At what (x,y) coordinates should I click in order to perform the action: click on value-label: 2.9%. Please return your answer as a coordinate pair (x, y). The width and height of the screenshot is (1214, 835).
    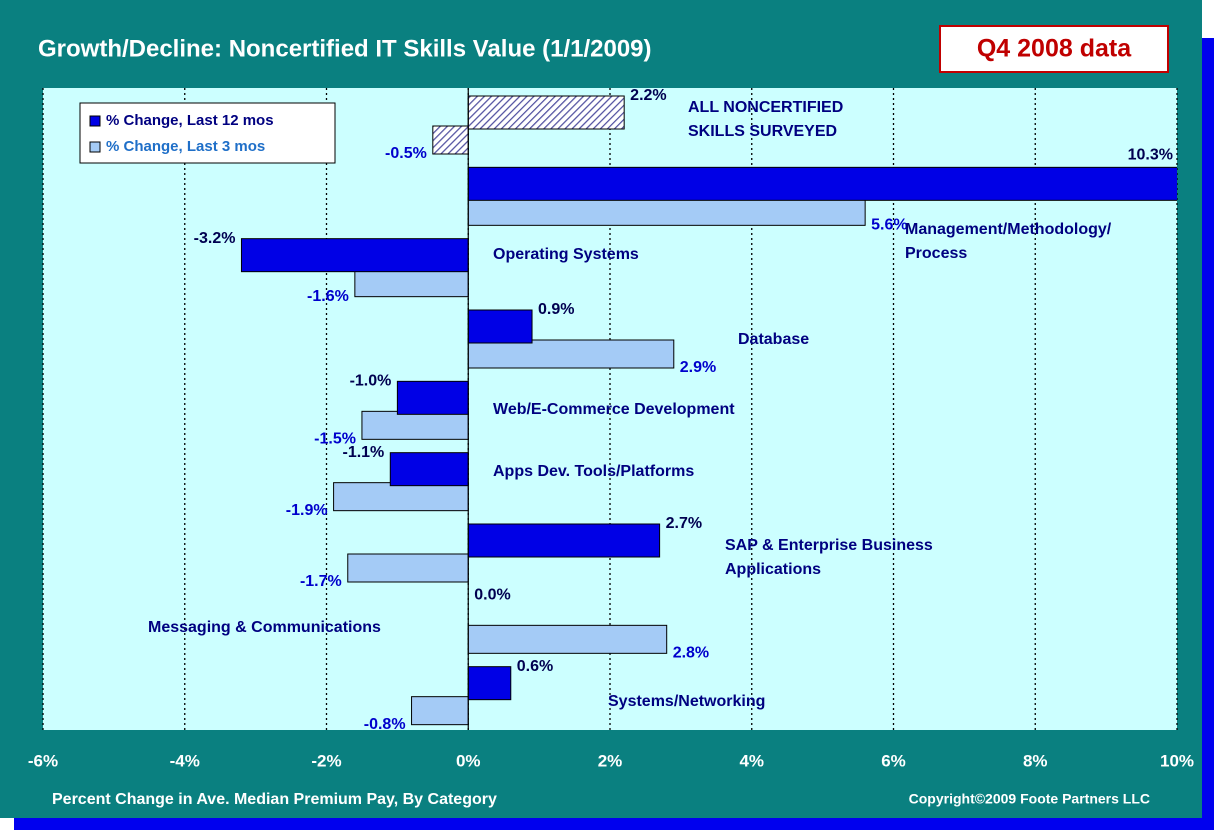
    Looking at the image, I should click on (698, 367).